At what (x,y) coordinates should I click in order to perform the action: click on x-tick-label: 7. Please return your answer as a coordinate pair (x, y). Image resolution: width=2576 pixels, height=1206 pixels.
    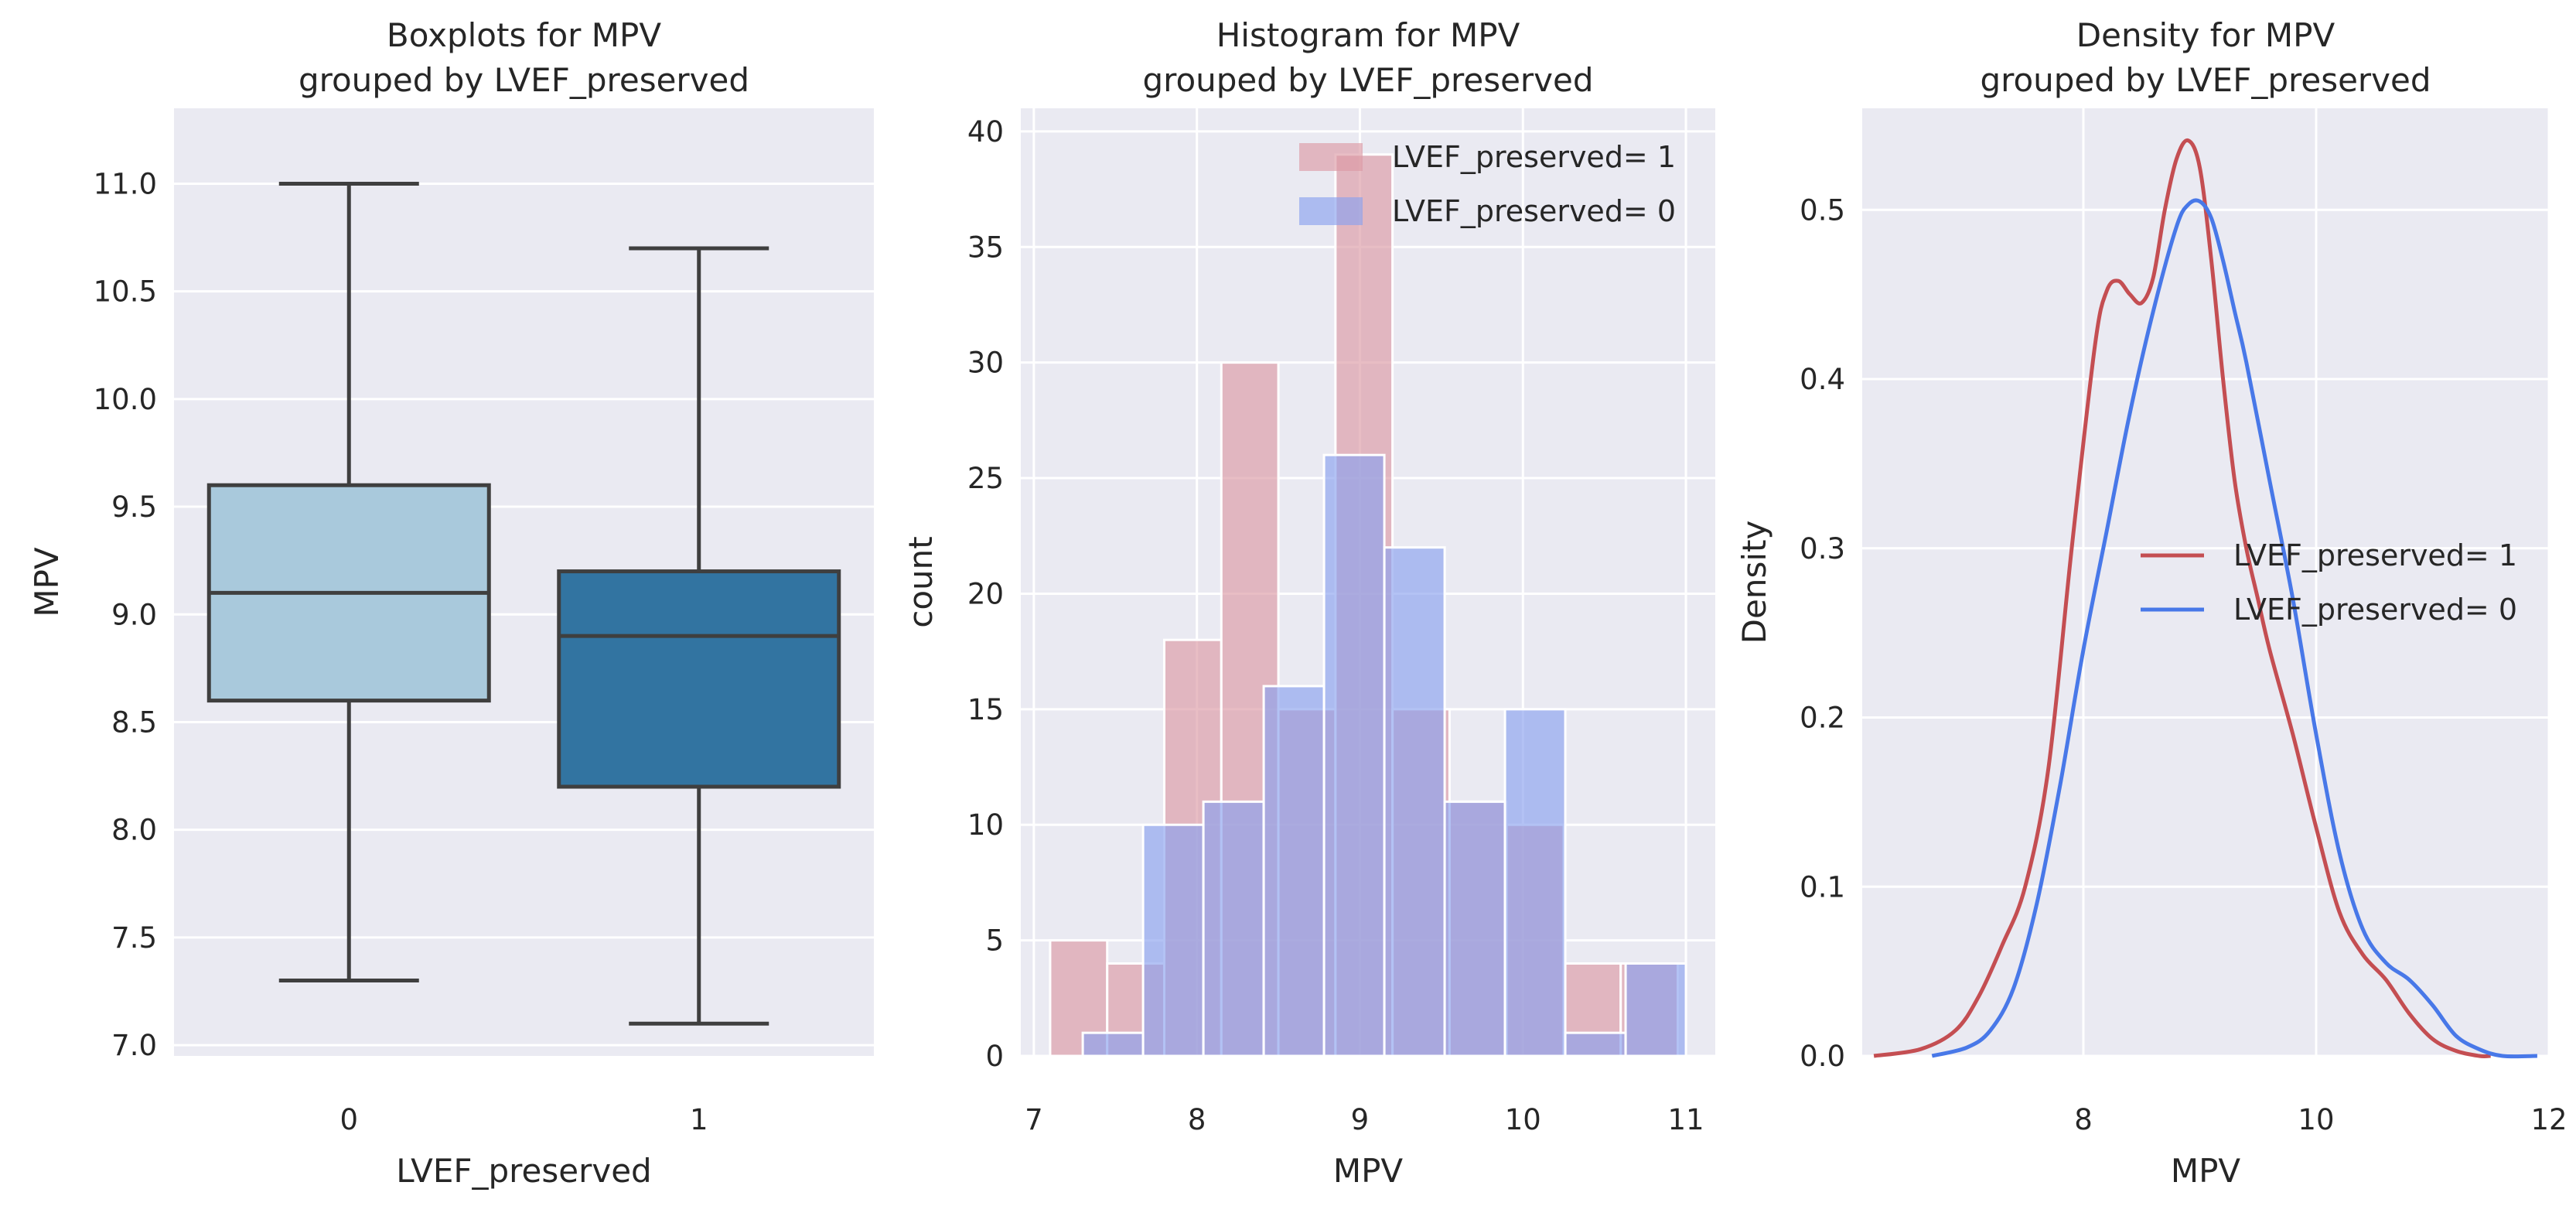
    Looking at the image, I should click on (1034, 1119).